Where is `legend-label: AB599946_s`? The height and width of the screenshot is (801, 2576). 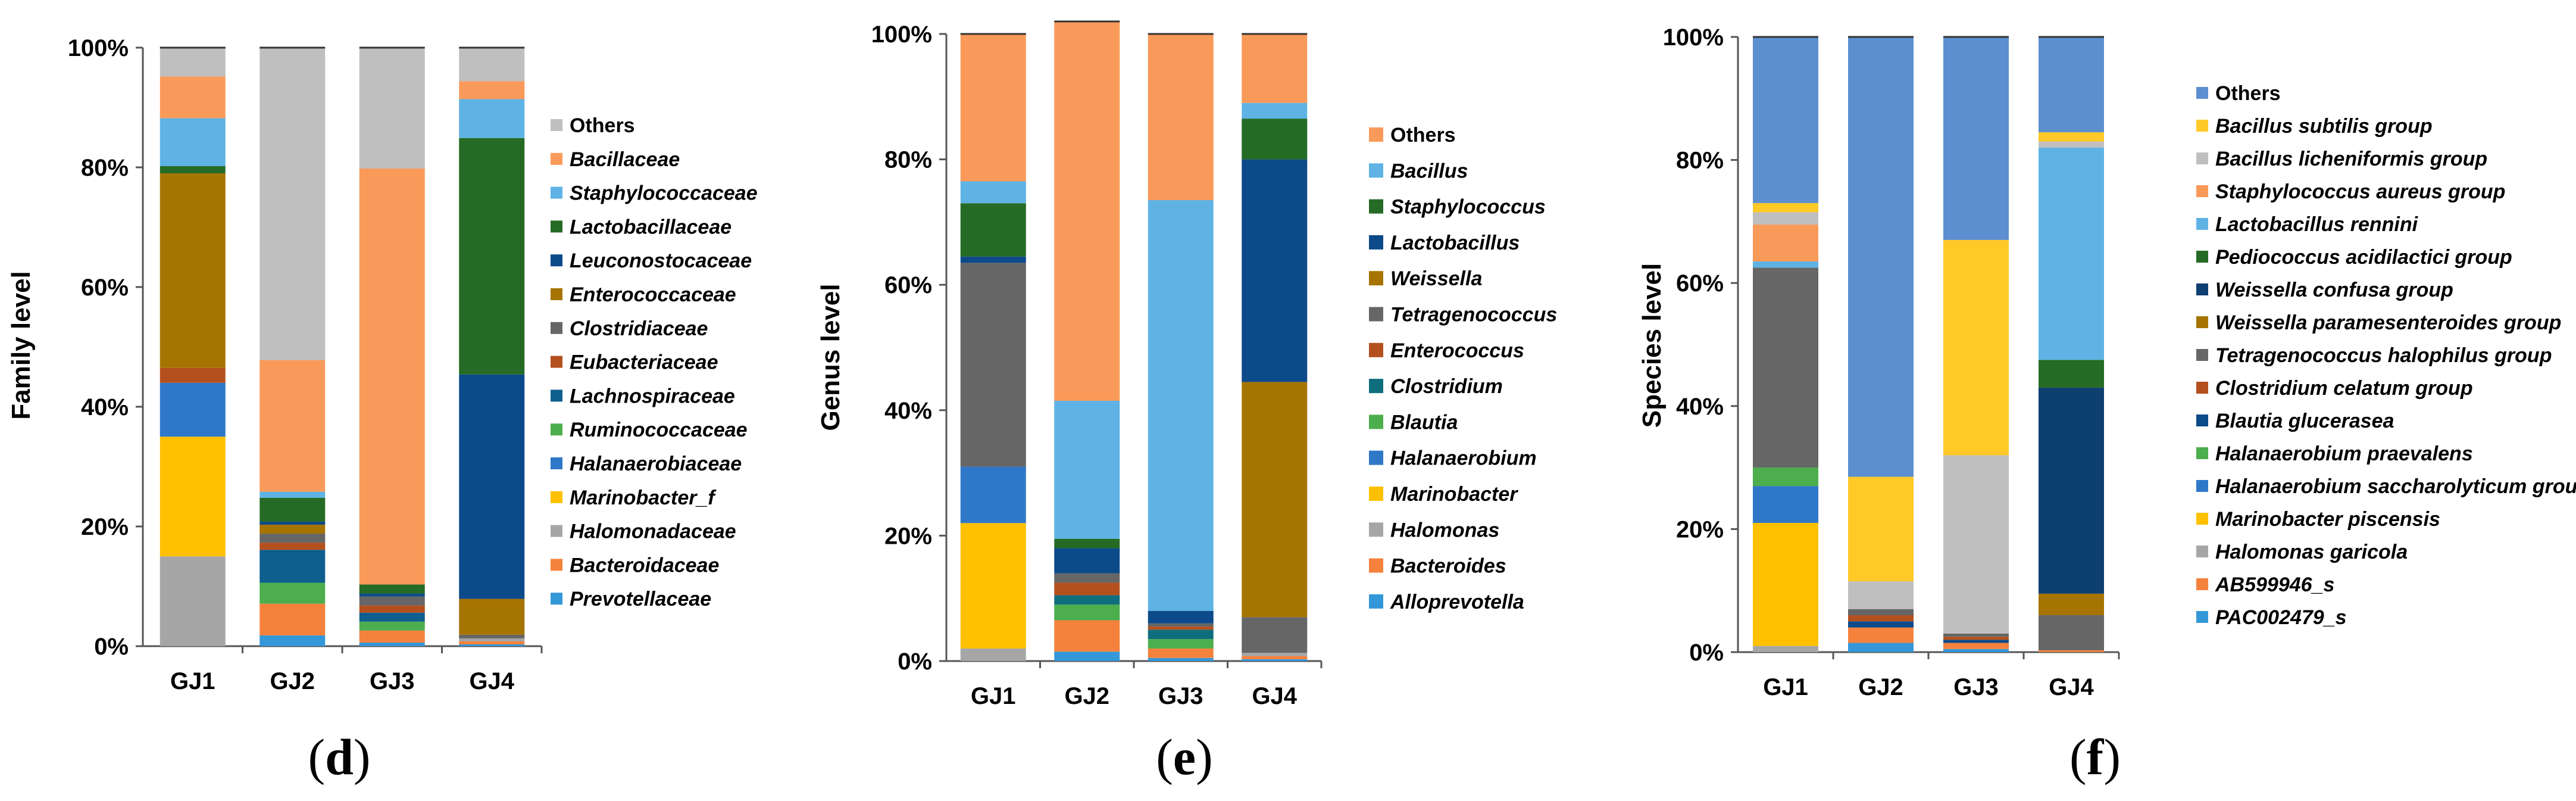 legend-label: AB599946_s is located at coordinates (2274, 585).